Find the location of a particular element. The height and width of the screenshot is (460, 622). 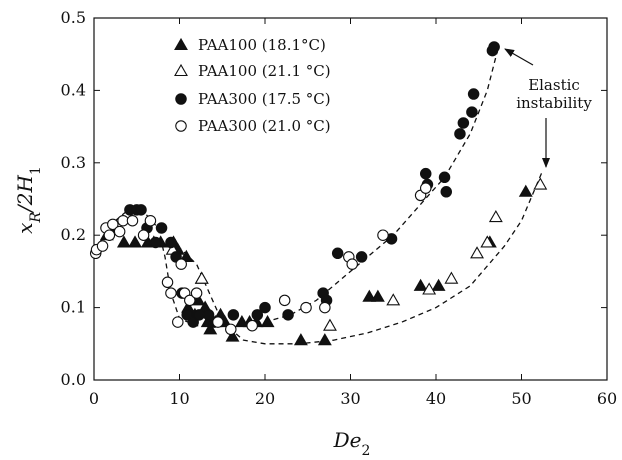

y-tick-label: 0.3 is located at coordinates (73, 162).